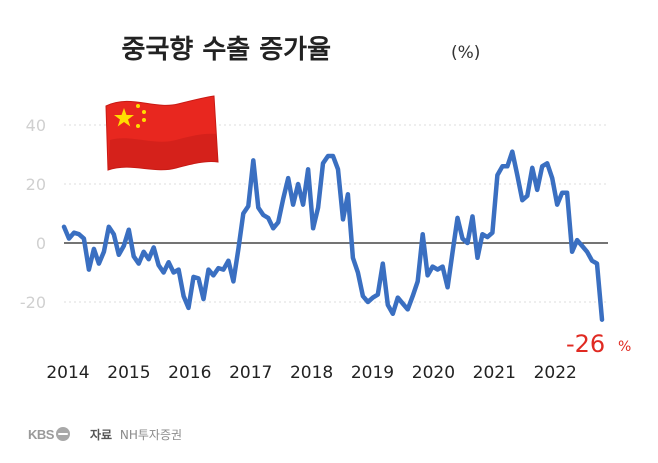 Image resolution: width=658 pixels, height=463 pixels. Describe the element at coordinates (151, 434) in the screenshot. I see `source-text: NH투자증권` at that location.